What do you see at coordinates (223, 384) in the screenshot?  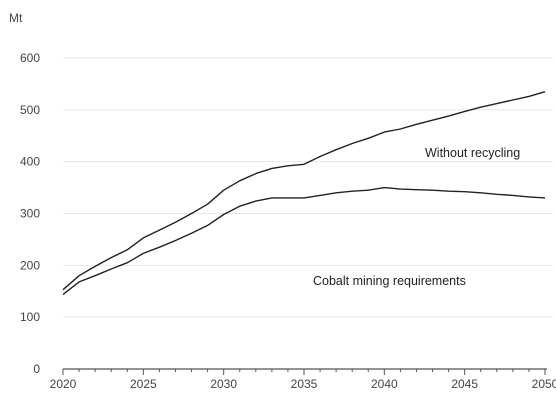 I see `x-tick-label-2030: 2030` at bounding box center [223, 384].